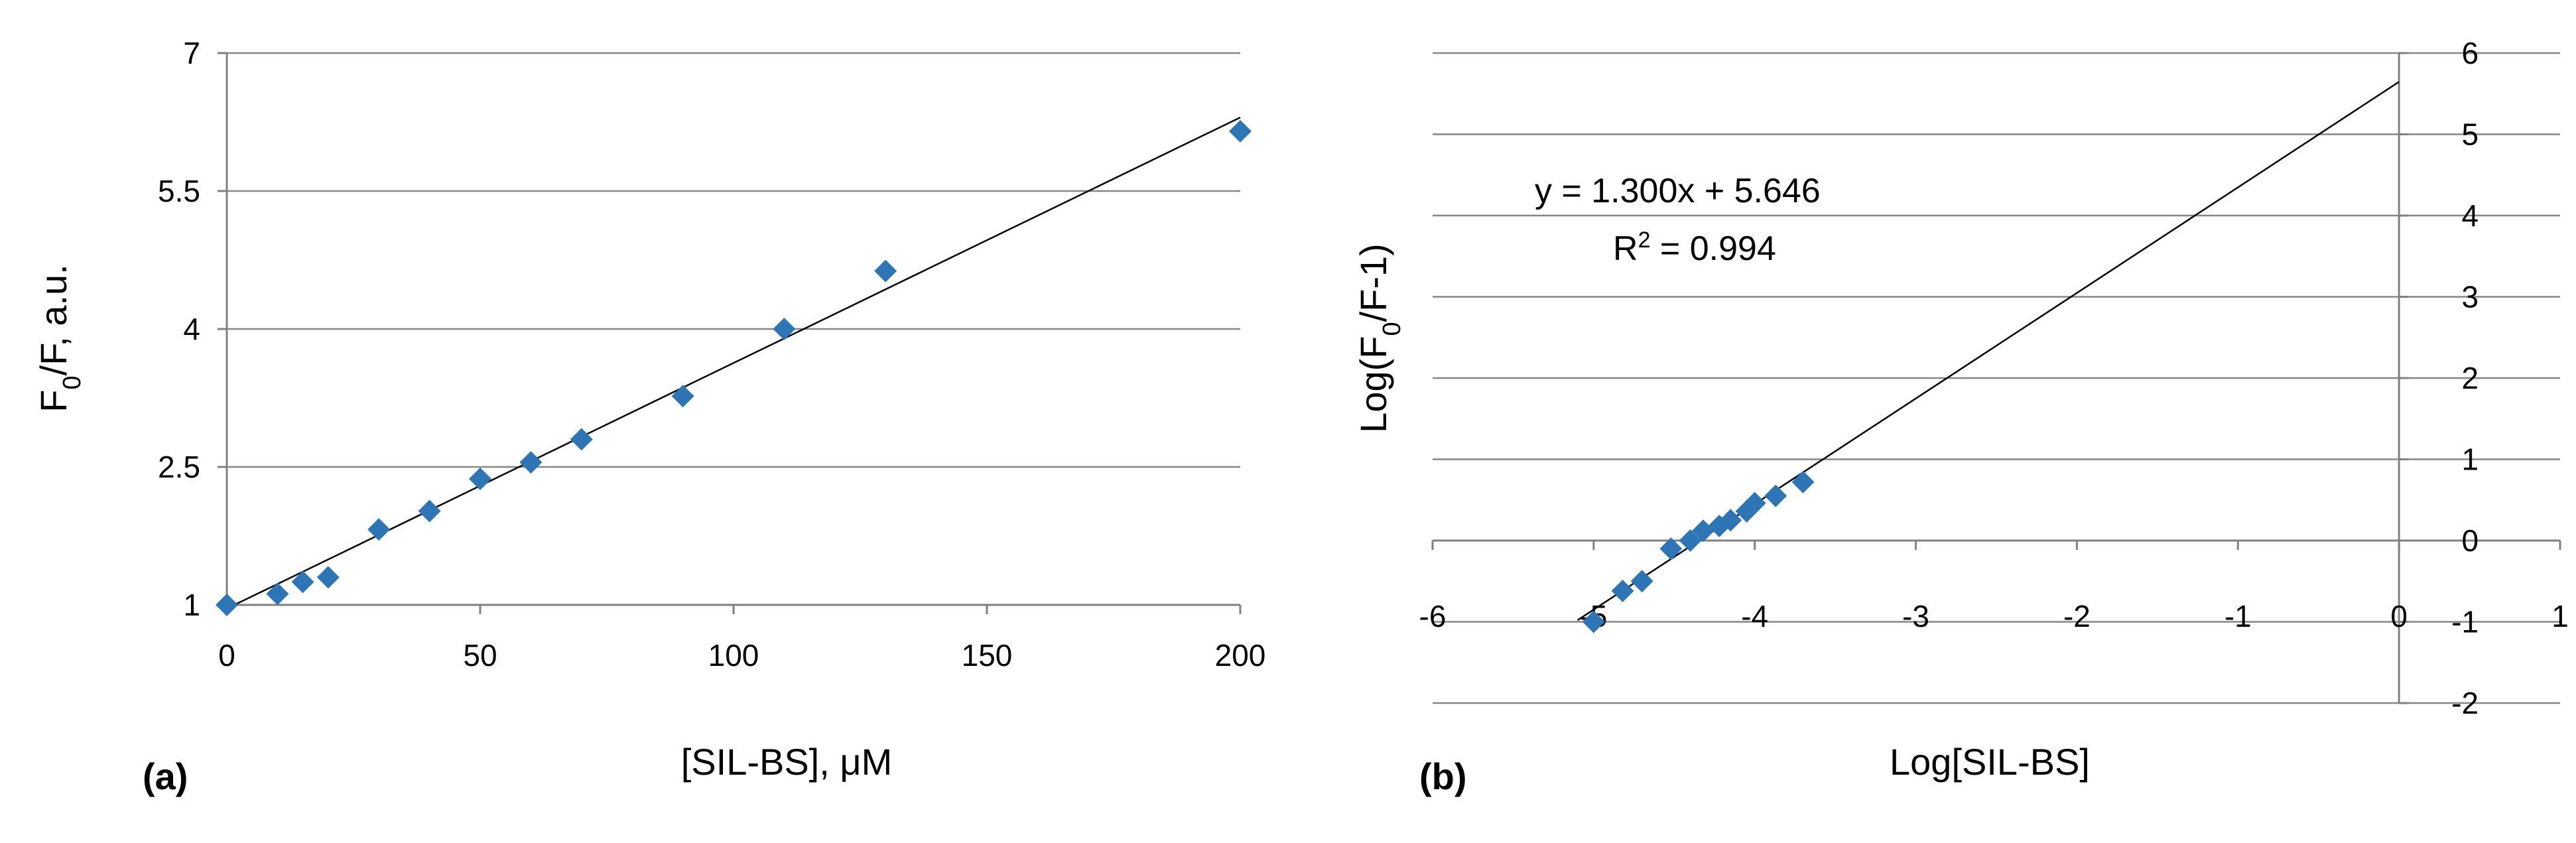 The image size is (2576, 843). Describe the element at coordinates (227, 655) in the screenshot. I see `chart-a-x-tick-label: 0` at that location.